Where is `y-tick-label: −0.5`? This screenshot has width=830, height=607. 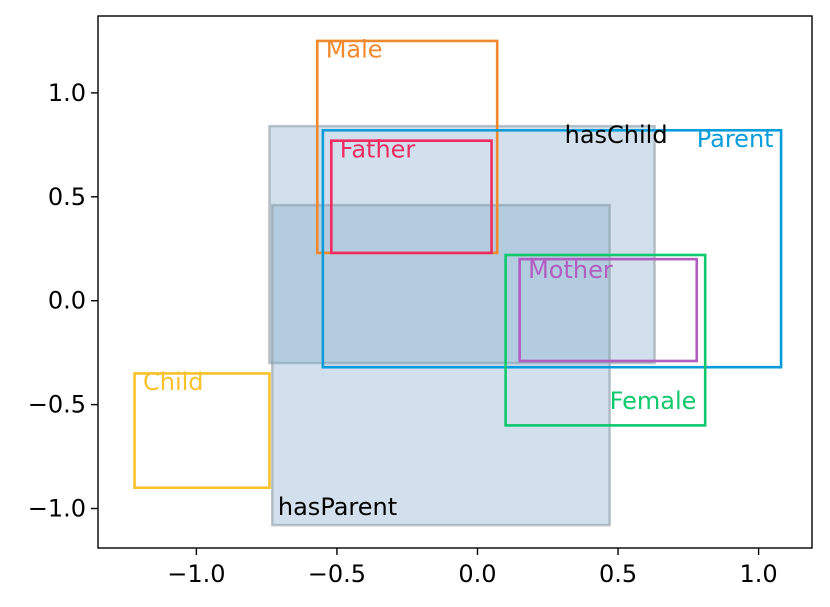
y-tick-label: −0.5 is located at coordinates (57, 405).